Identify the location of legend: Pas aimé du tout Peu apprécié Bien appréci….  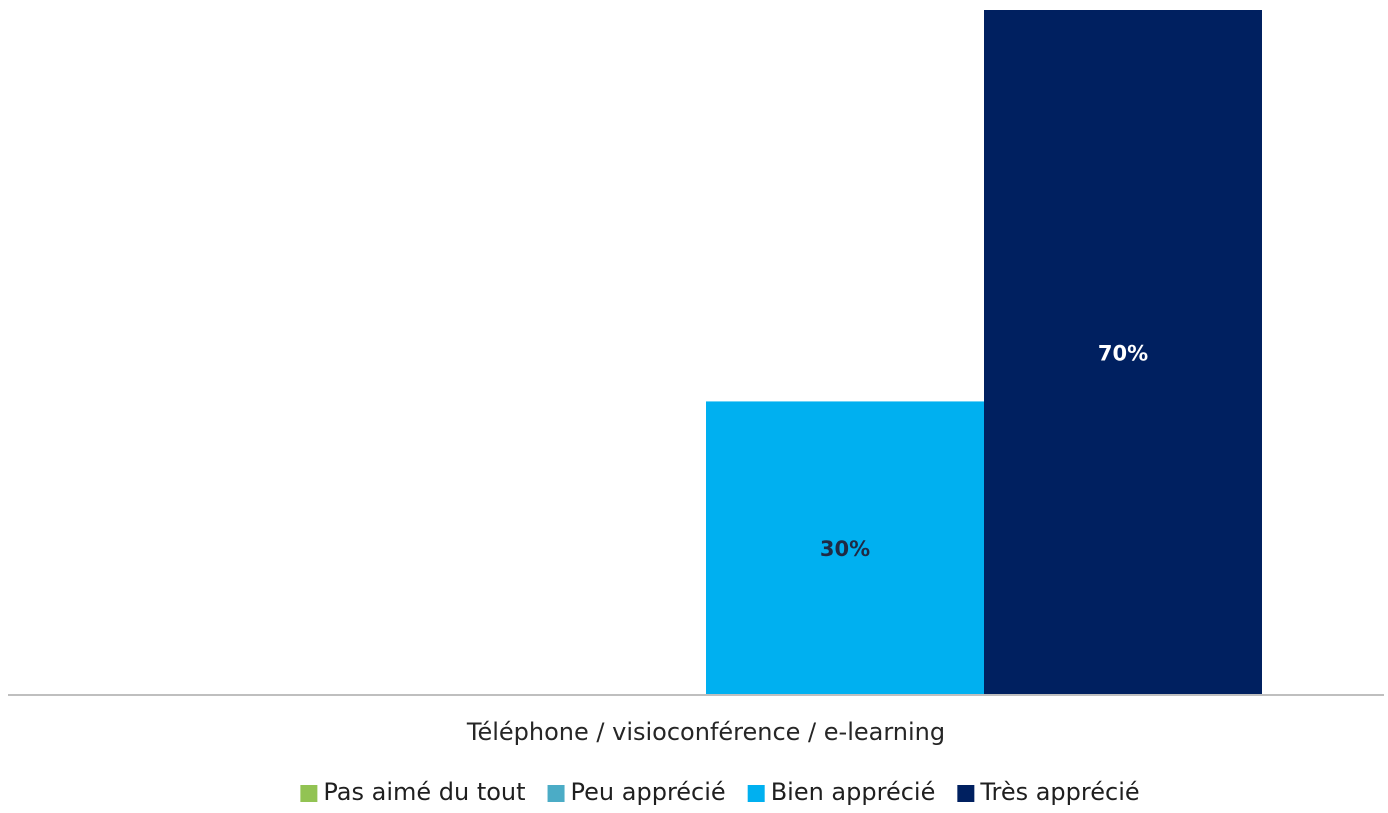
(720, 792).